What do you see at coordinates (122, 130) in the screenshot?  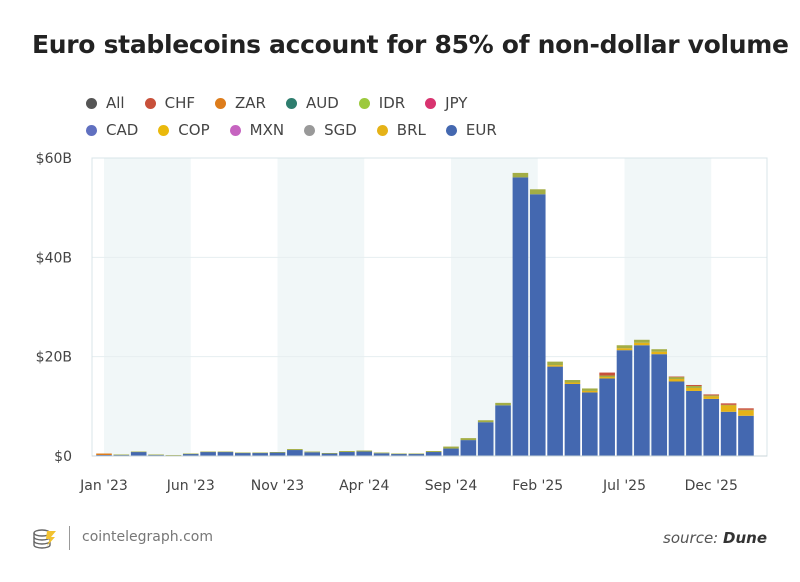 I see `legend-label: CAD` at bounding box center [122, 130].